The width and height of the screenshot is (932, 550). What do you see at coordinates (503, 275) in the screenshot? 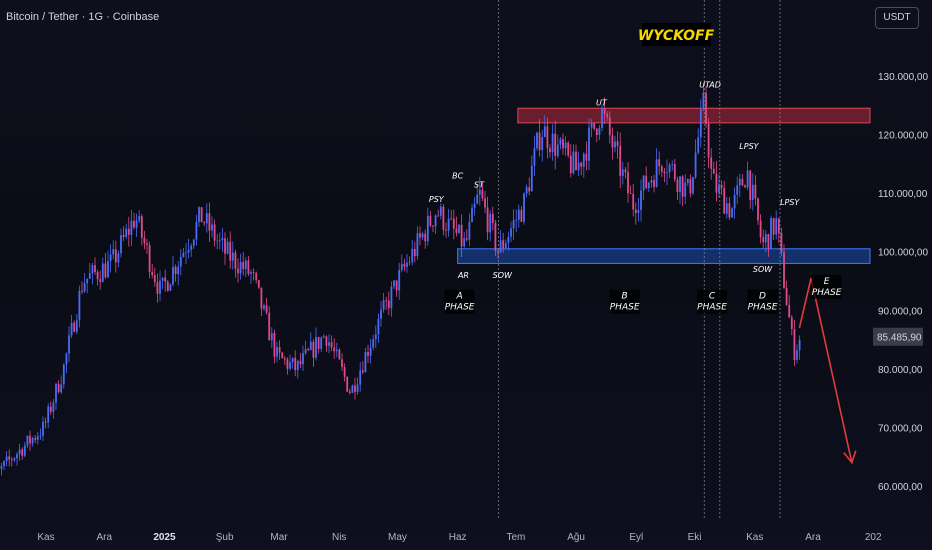
I see `wyckoff-event-label: SOW` at bounding box center [503, 275].